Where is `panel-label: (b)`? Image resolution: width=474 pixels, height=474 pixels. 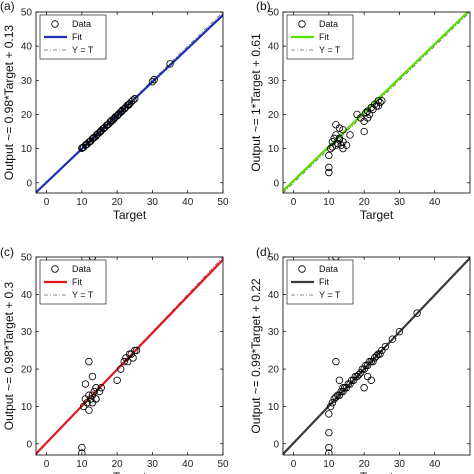
panel-label: (b) is located at coordinates (263, 6).